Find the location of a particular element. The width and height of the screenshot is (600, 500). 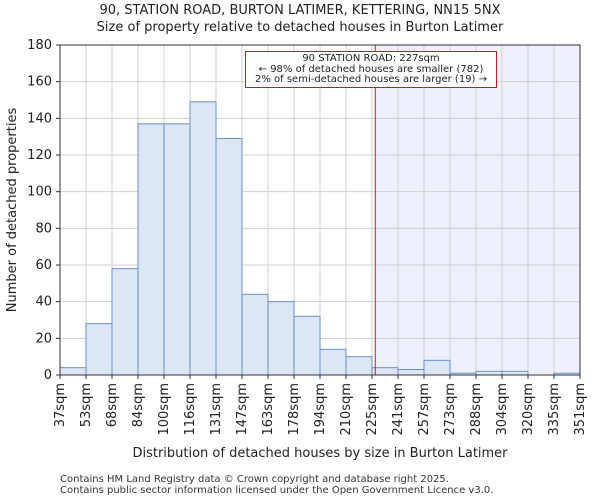

x-tick-label: 131sqm is located at coordinates (216, 409).